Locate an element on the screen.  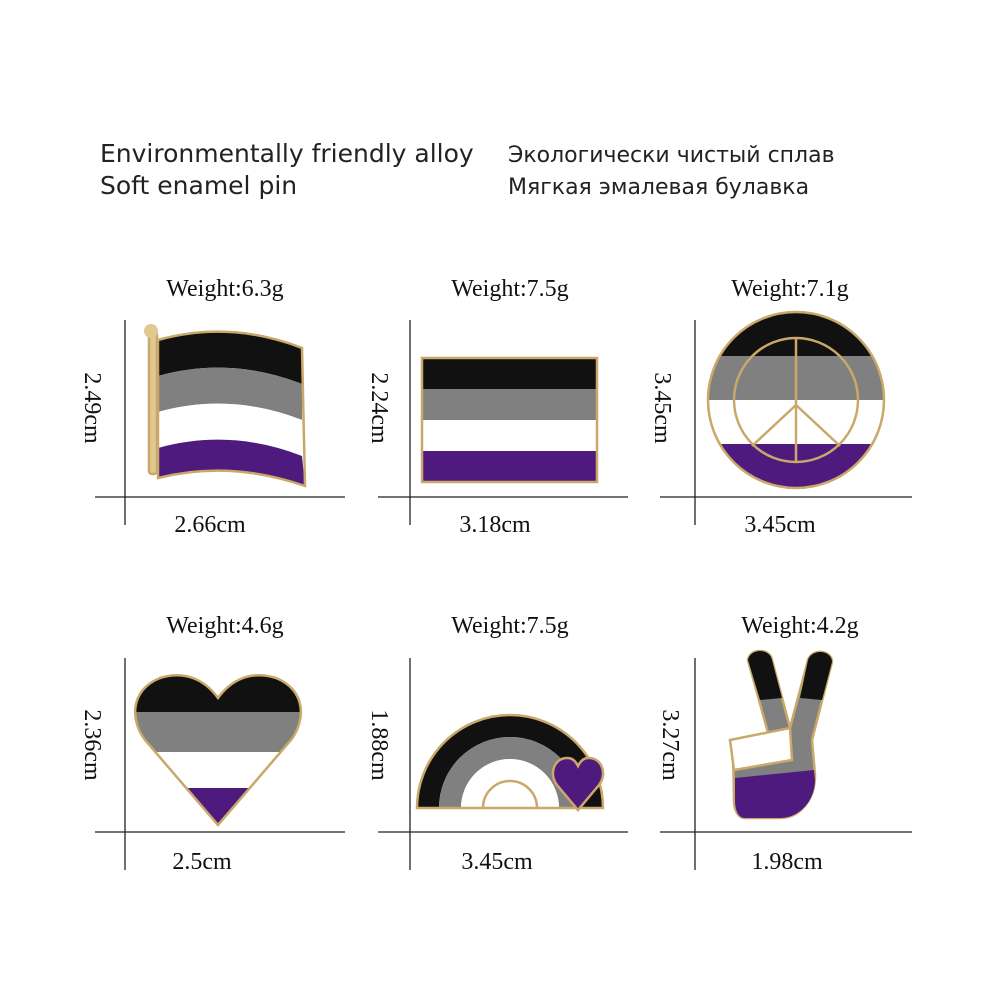
pin-flag is located at coordinates (509, 420).